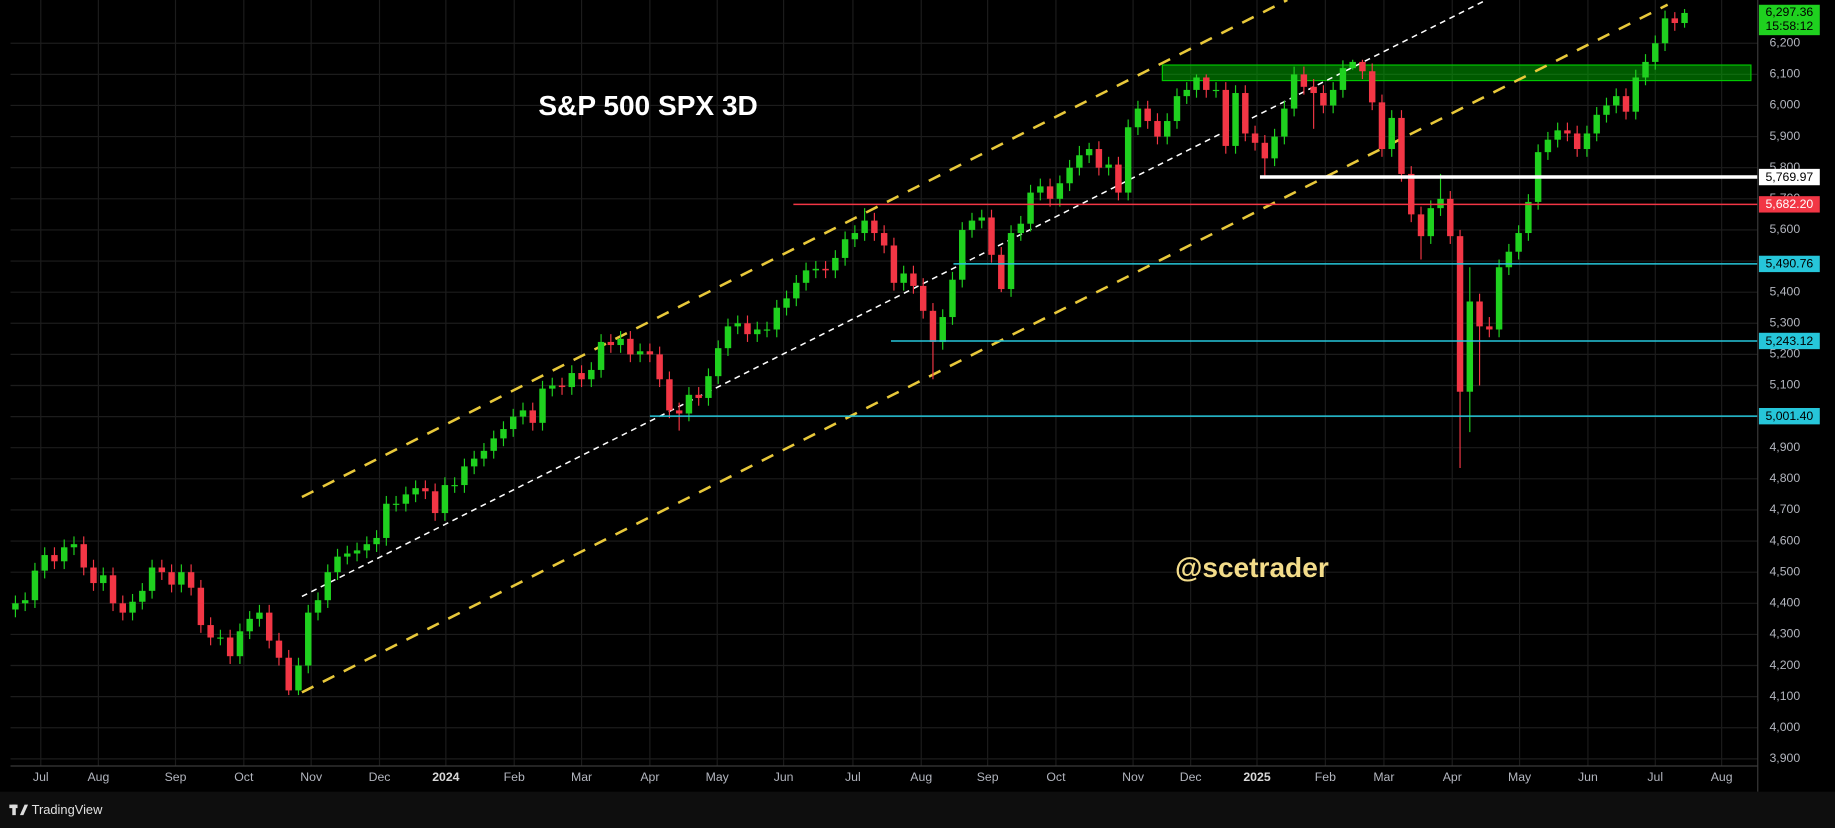  I want to click on y-tick-label: 5,300, so click(1784, 323).